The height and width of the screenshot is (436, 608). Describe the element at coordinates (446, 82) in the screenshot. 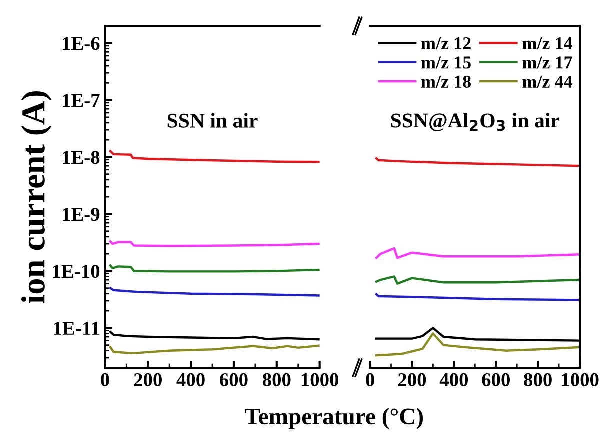

I see `legend-label: m/z 18` at that location.